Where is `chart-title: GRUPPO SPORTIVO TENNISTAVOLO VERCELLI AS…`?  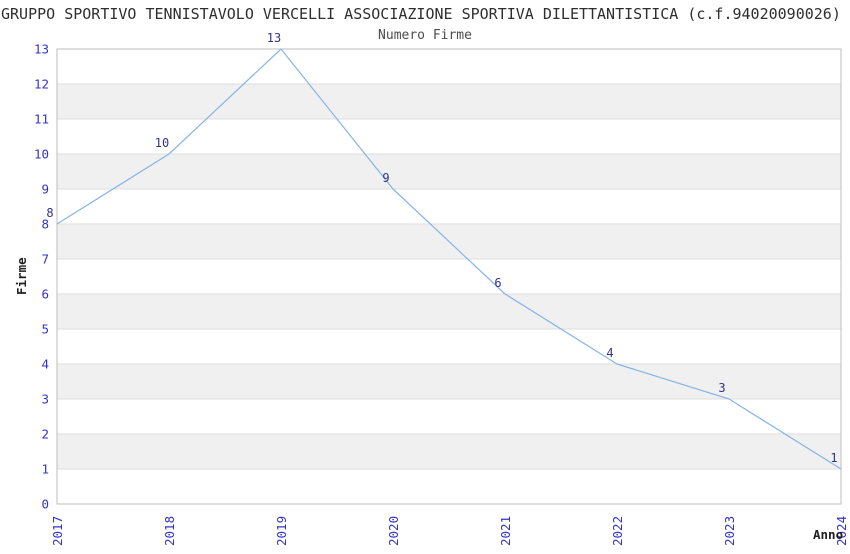
chart-title: GRUPPO SPORTIVO TENNISTAVOLO VERCELLI AS… is located at coordinates (421, 14).